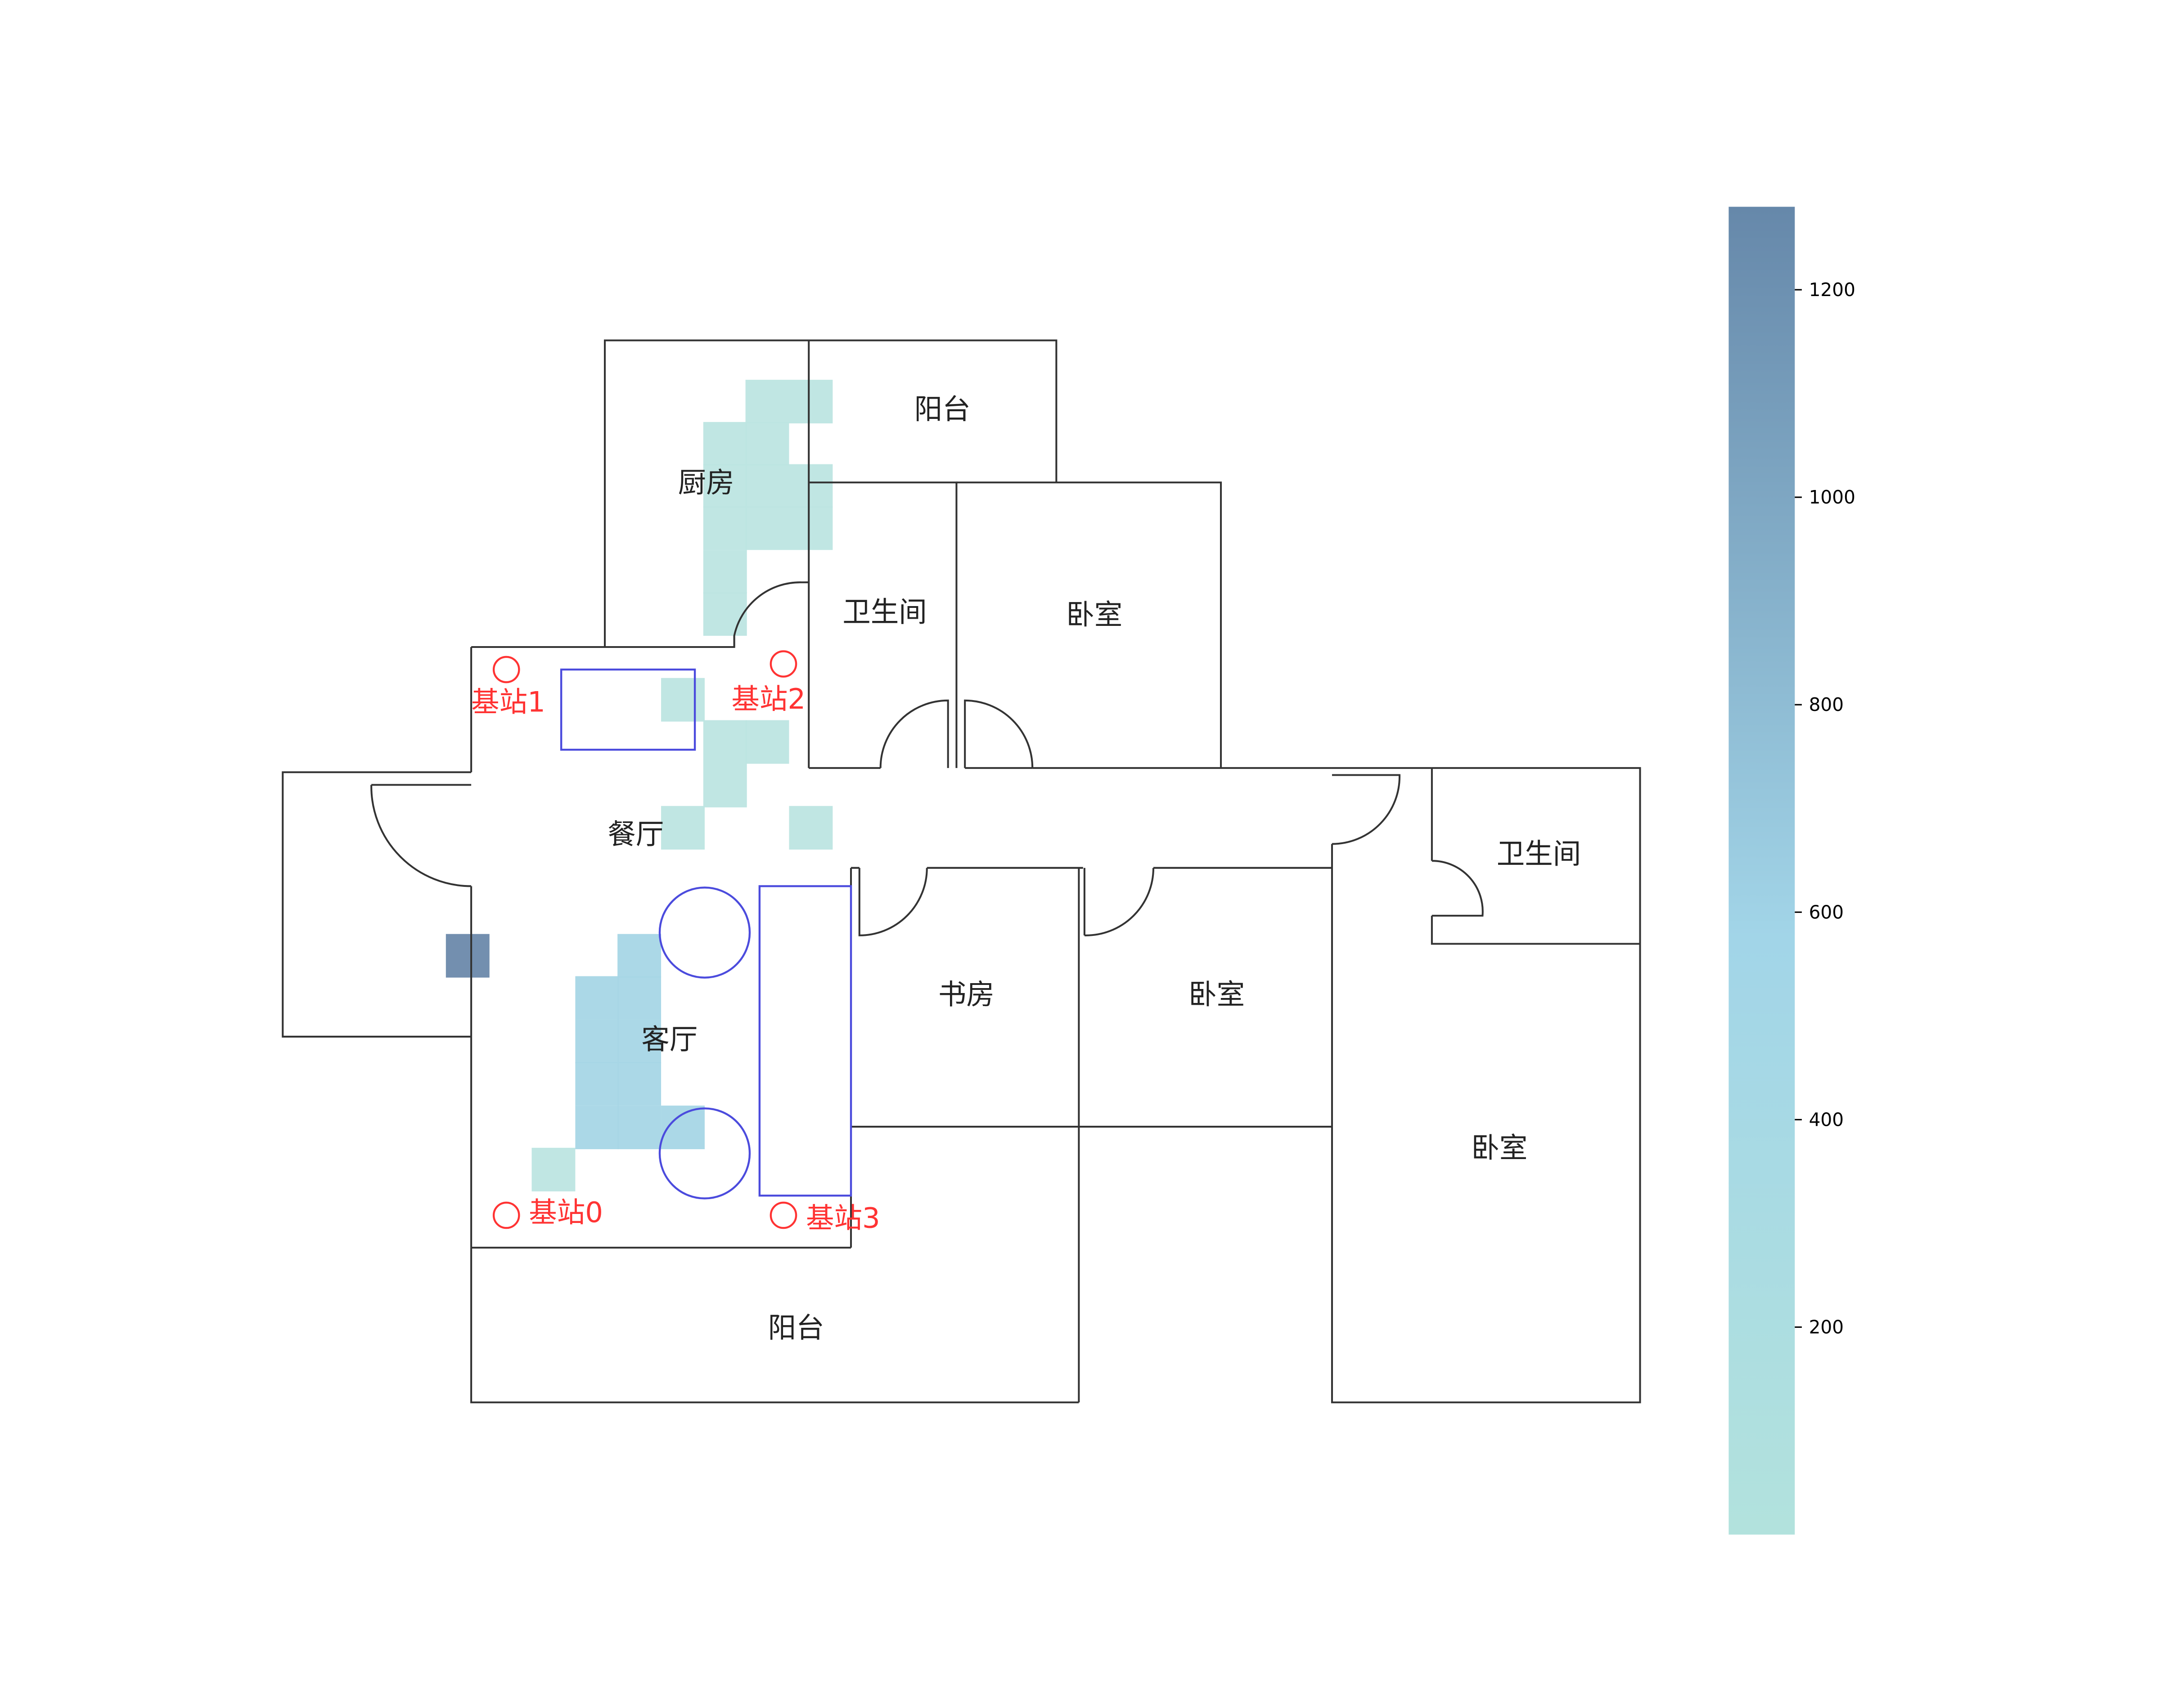 The image size is (2183, 1708). What do you see at coordinates (1499, 1147) in the screenshot?
I see `room-label-bedroom-3: 卧室` at bounding box center [1499, 1147].